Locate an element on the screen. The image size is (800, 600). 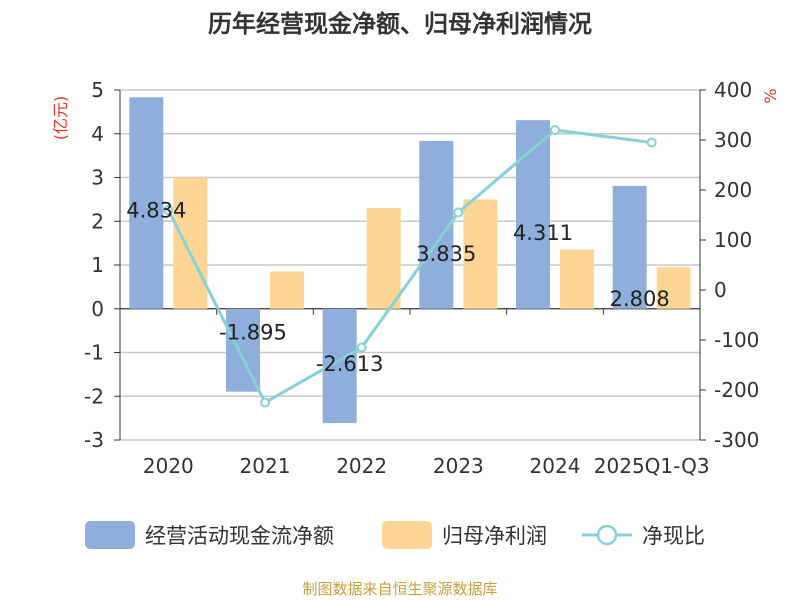
category-label: 2024 is located at coordinates (555, 466).